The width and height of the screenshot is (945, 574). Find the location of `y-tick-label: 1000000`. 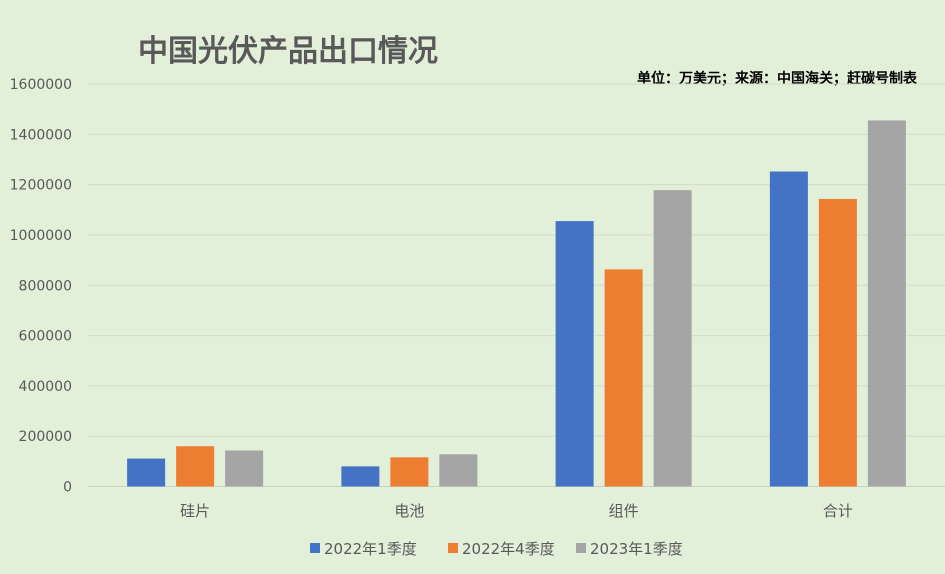

y-tick-label: 1000000 is located at coordinates (41, 236).